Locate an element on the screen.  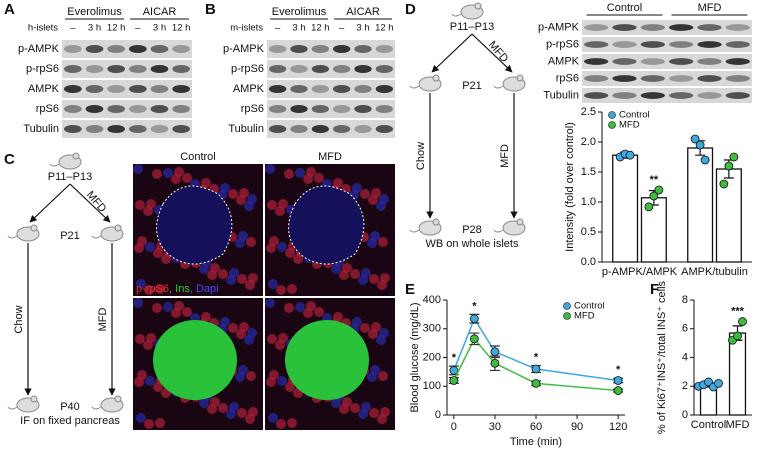
column-label: MFD is located at coordinates (330, 157).